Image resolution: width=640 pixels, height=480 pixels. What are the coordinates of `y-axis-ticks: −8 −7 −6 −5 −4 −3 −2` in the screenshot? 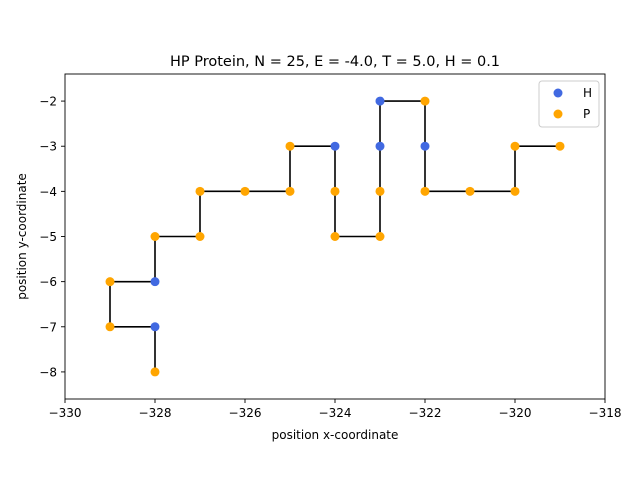 It's located at (52, 237).